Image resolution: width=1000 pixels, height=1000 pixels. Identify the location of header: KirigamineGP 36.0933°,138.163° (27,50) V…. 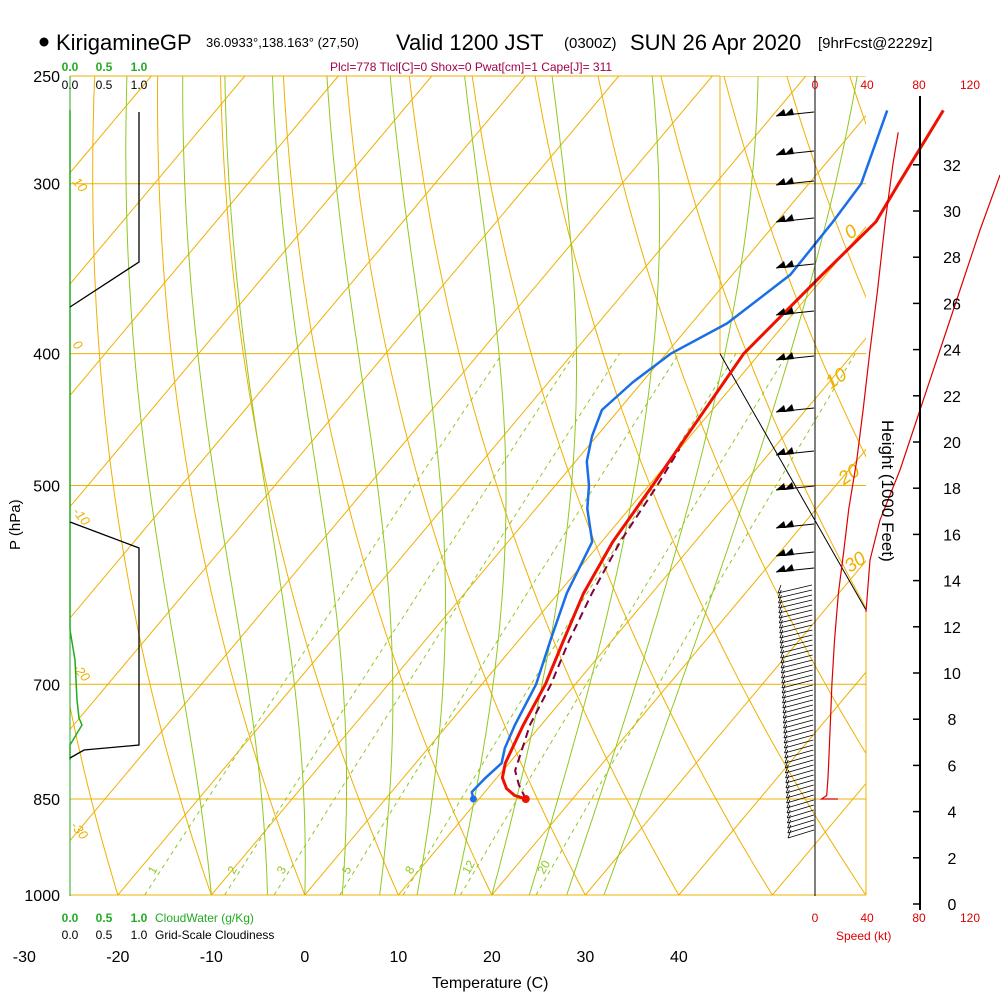
(485, 52).